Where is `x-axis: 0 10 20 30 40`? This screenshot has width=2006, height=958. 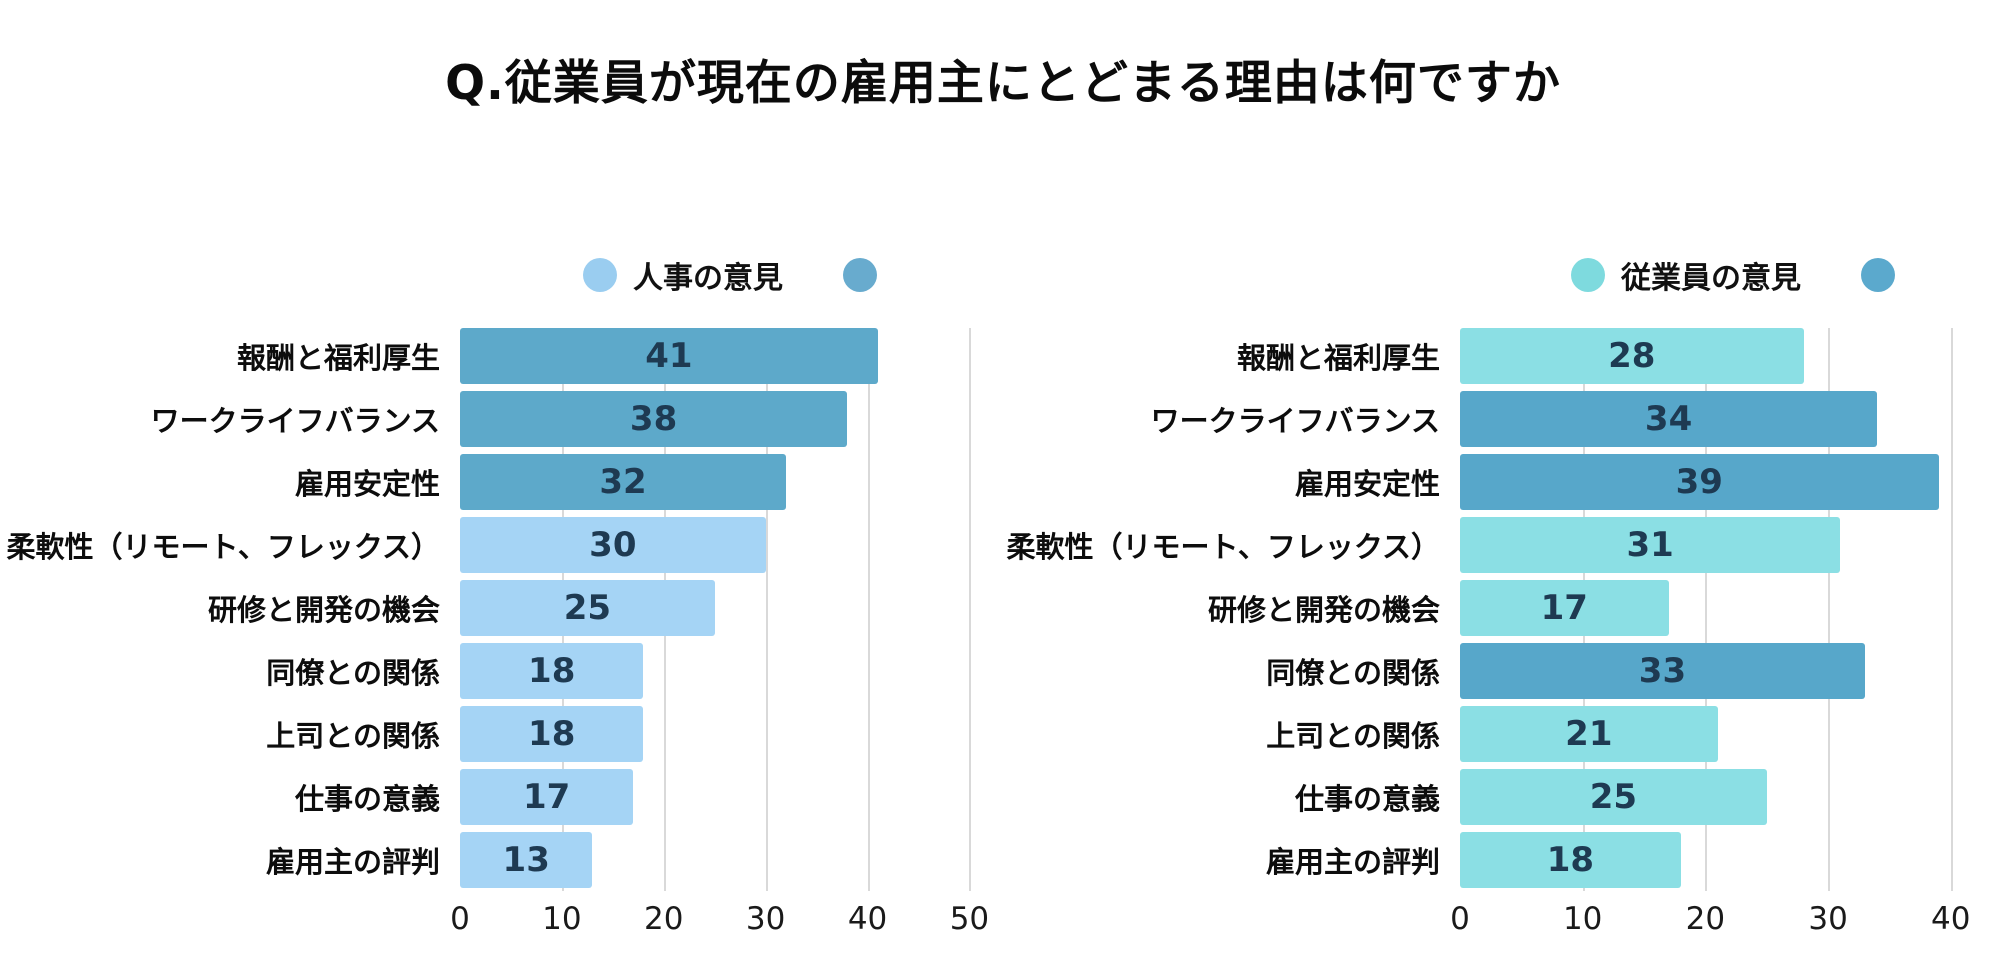 x-axis: 0 10 20 30 40 is located at coordinates (1728, 923).